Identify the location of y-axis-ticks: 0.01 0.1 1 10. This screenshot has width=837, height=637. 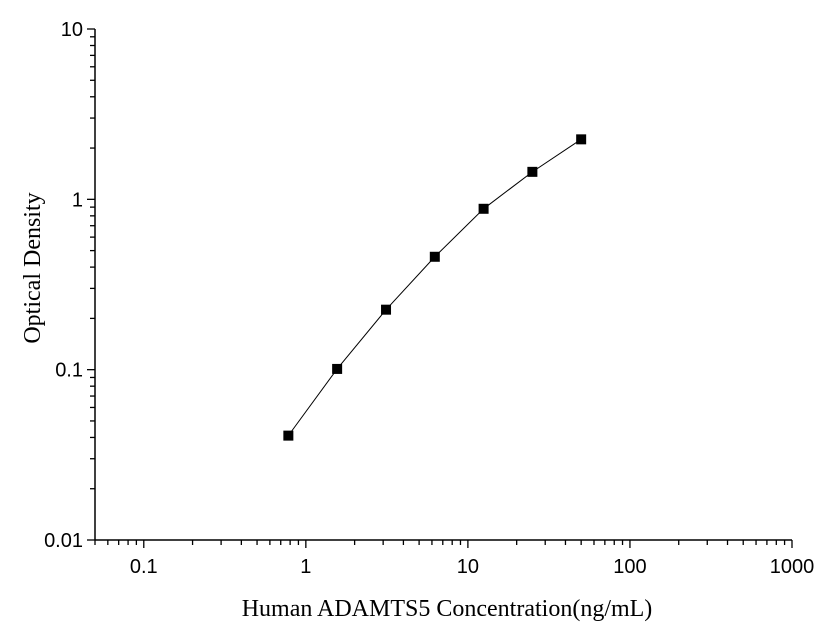
(69, 285).